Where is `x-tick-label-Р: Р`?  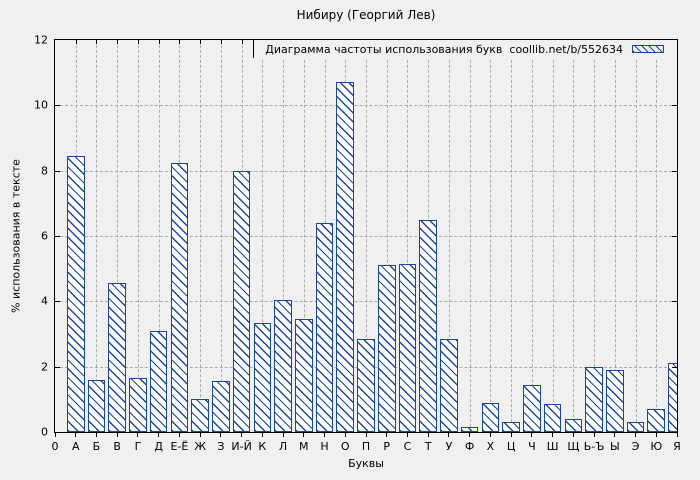
x-tick-label-Р: Р is located at coordinates (387, 446).